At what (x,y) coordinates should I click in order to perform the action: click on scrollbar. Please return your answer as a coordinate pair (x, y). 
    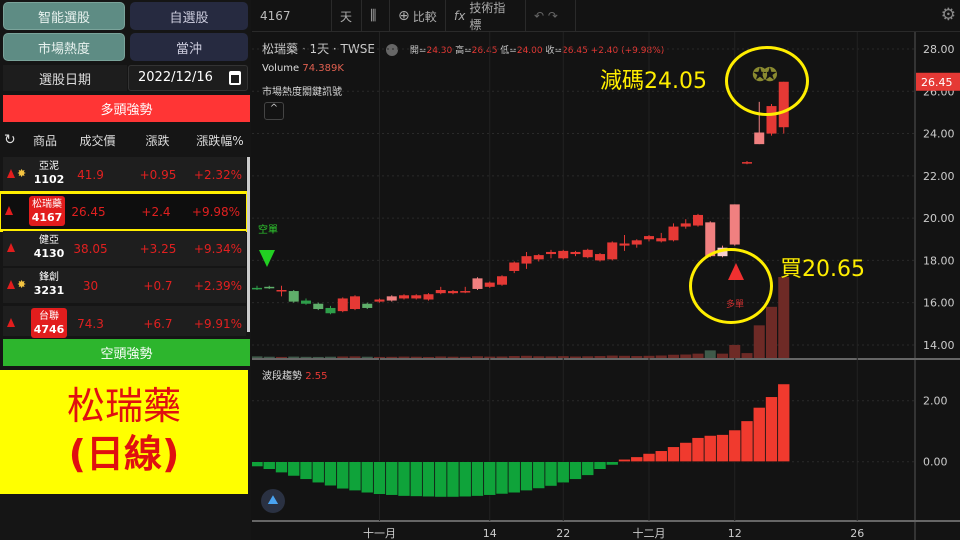
    Looking at the image, I should click on (248, 244).